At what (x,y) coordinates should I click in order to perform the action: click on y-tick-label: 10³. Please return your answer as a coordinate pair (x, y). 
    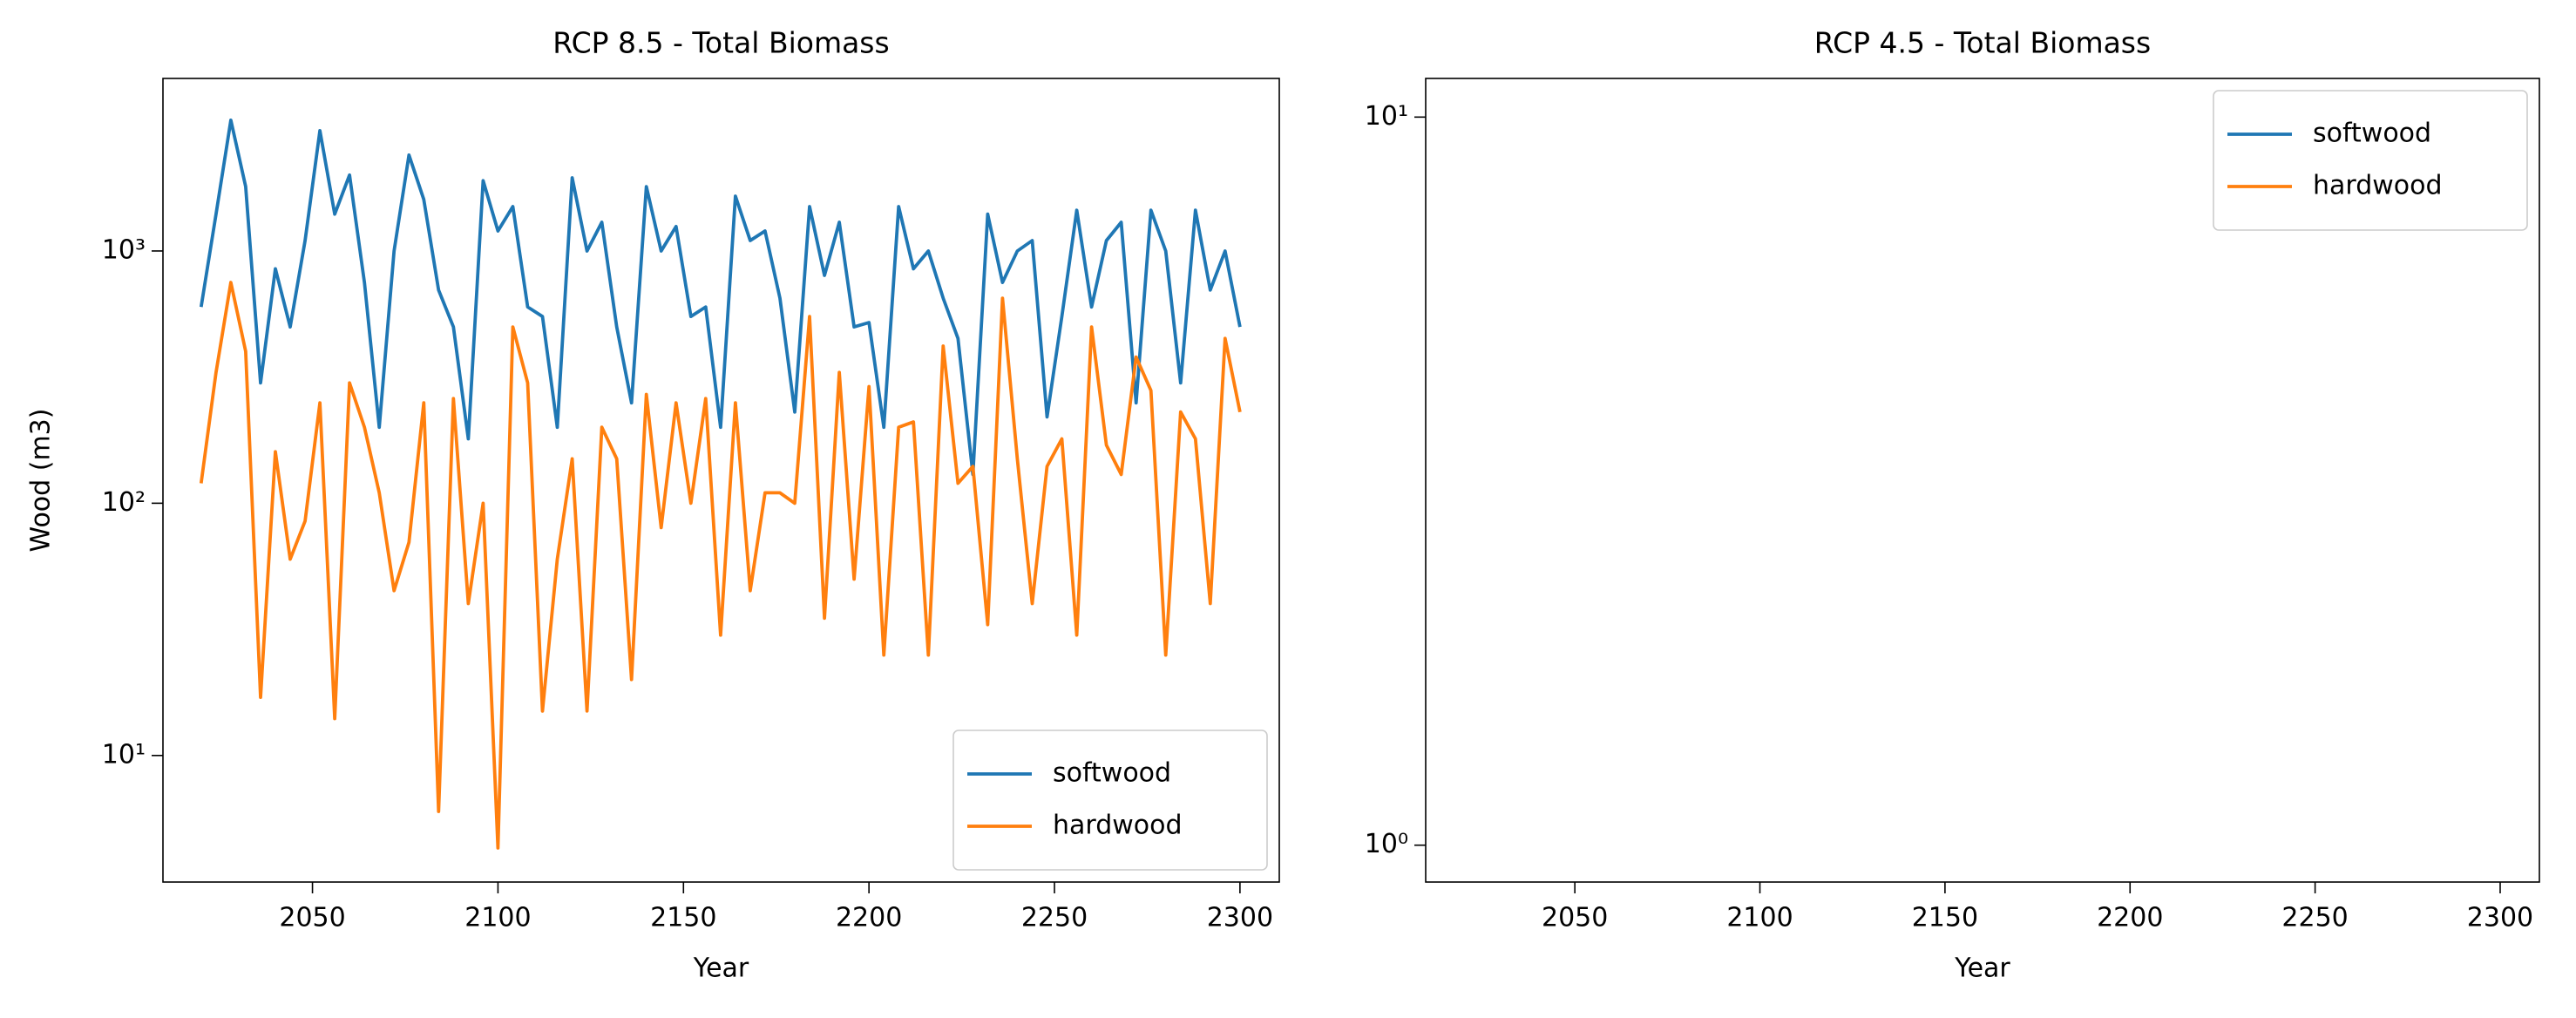
    Looking at the image, I should click on (124, 249).